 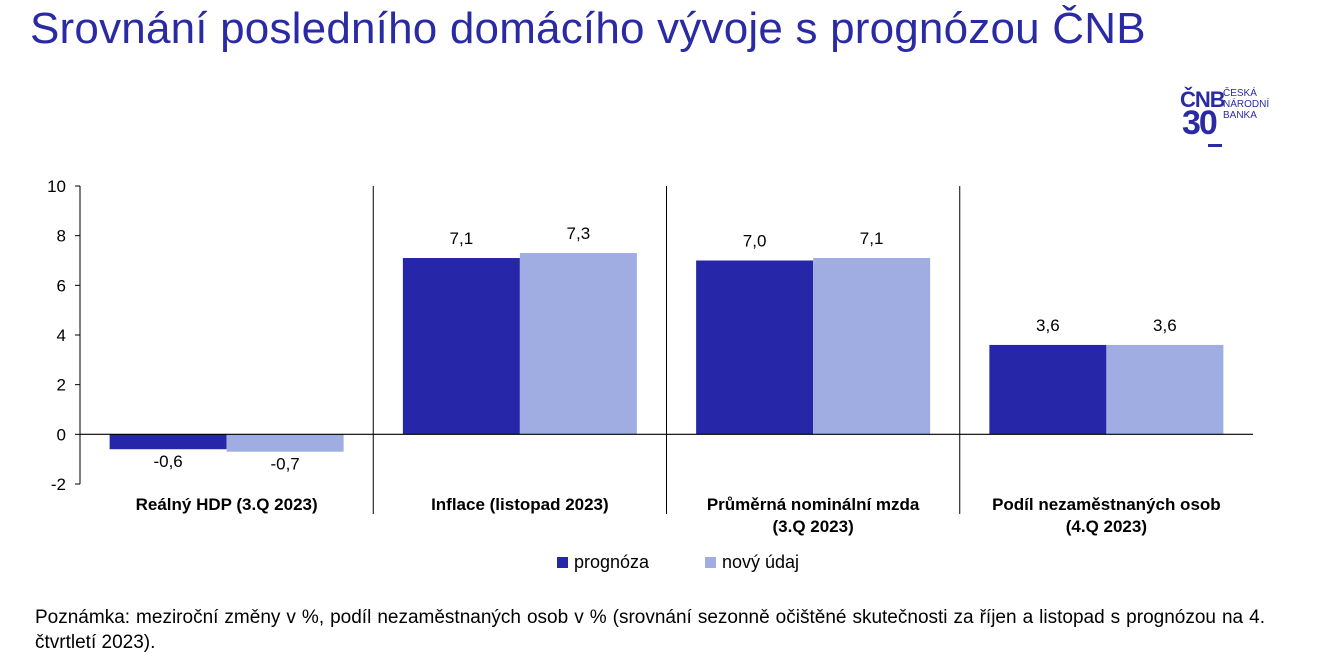 I want to click on cnb-logo: ČNB 30 ČESKÁ NÁRODNÍ BANKA, so click(x=1238, y=121).